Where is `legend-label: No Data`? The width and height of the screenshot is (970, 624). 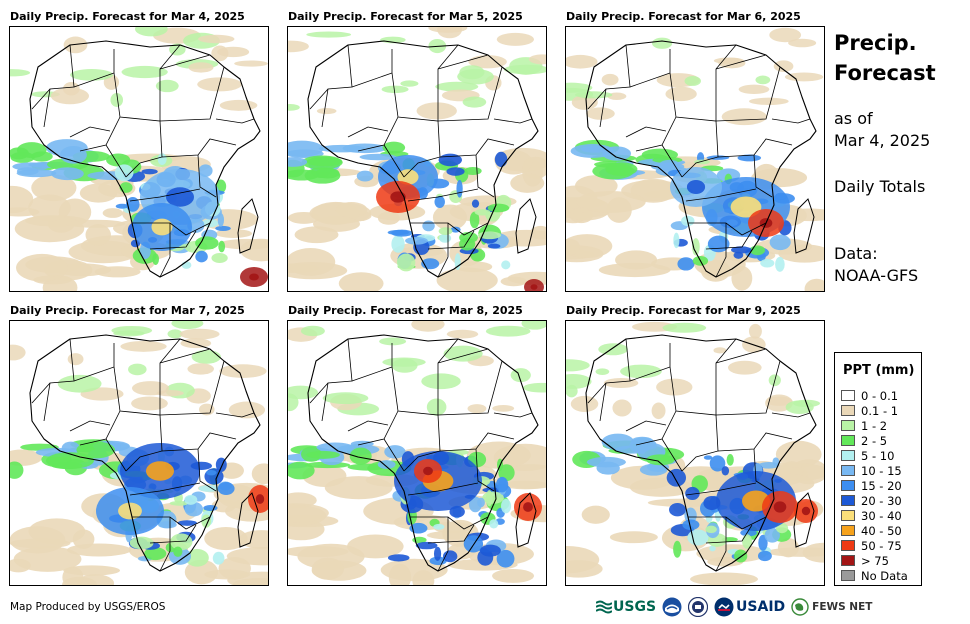 legend-label: No Data is located at coordinates (884, 575).